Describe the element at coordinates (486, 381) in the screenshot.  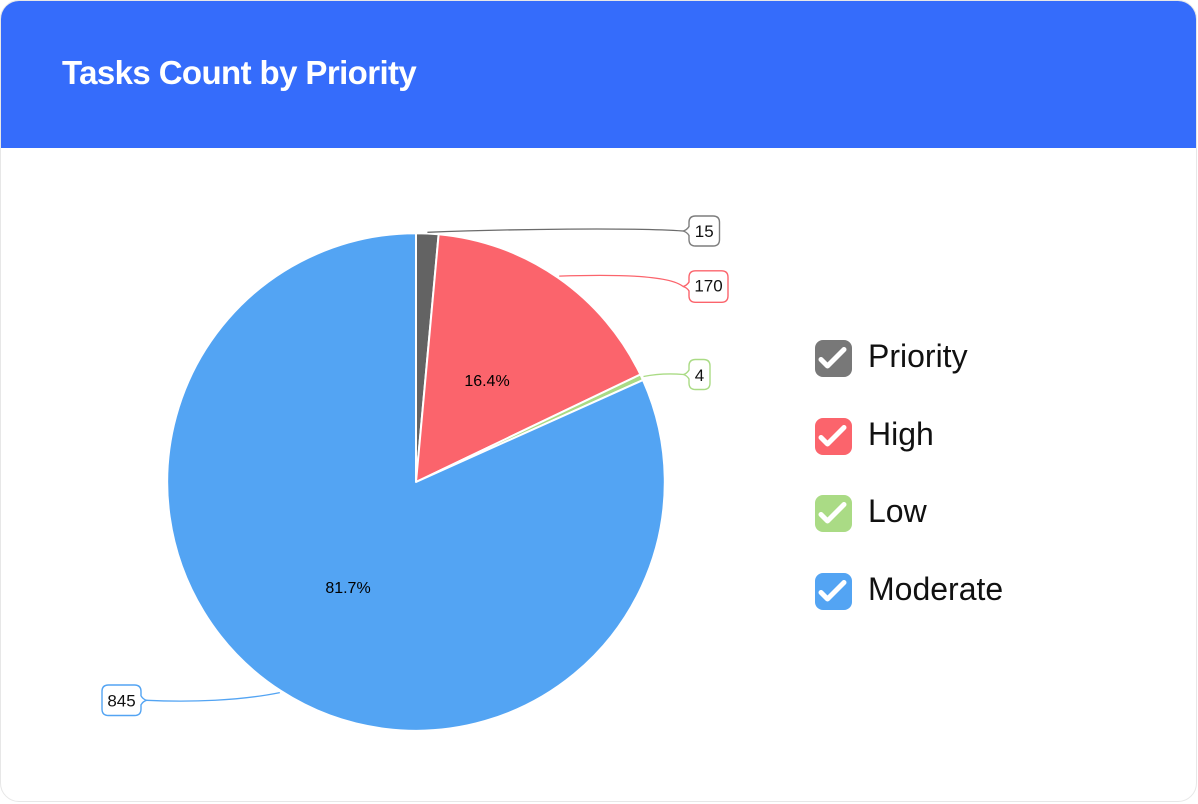
I see `svg-text: 16.4%` at that location.